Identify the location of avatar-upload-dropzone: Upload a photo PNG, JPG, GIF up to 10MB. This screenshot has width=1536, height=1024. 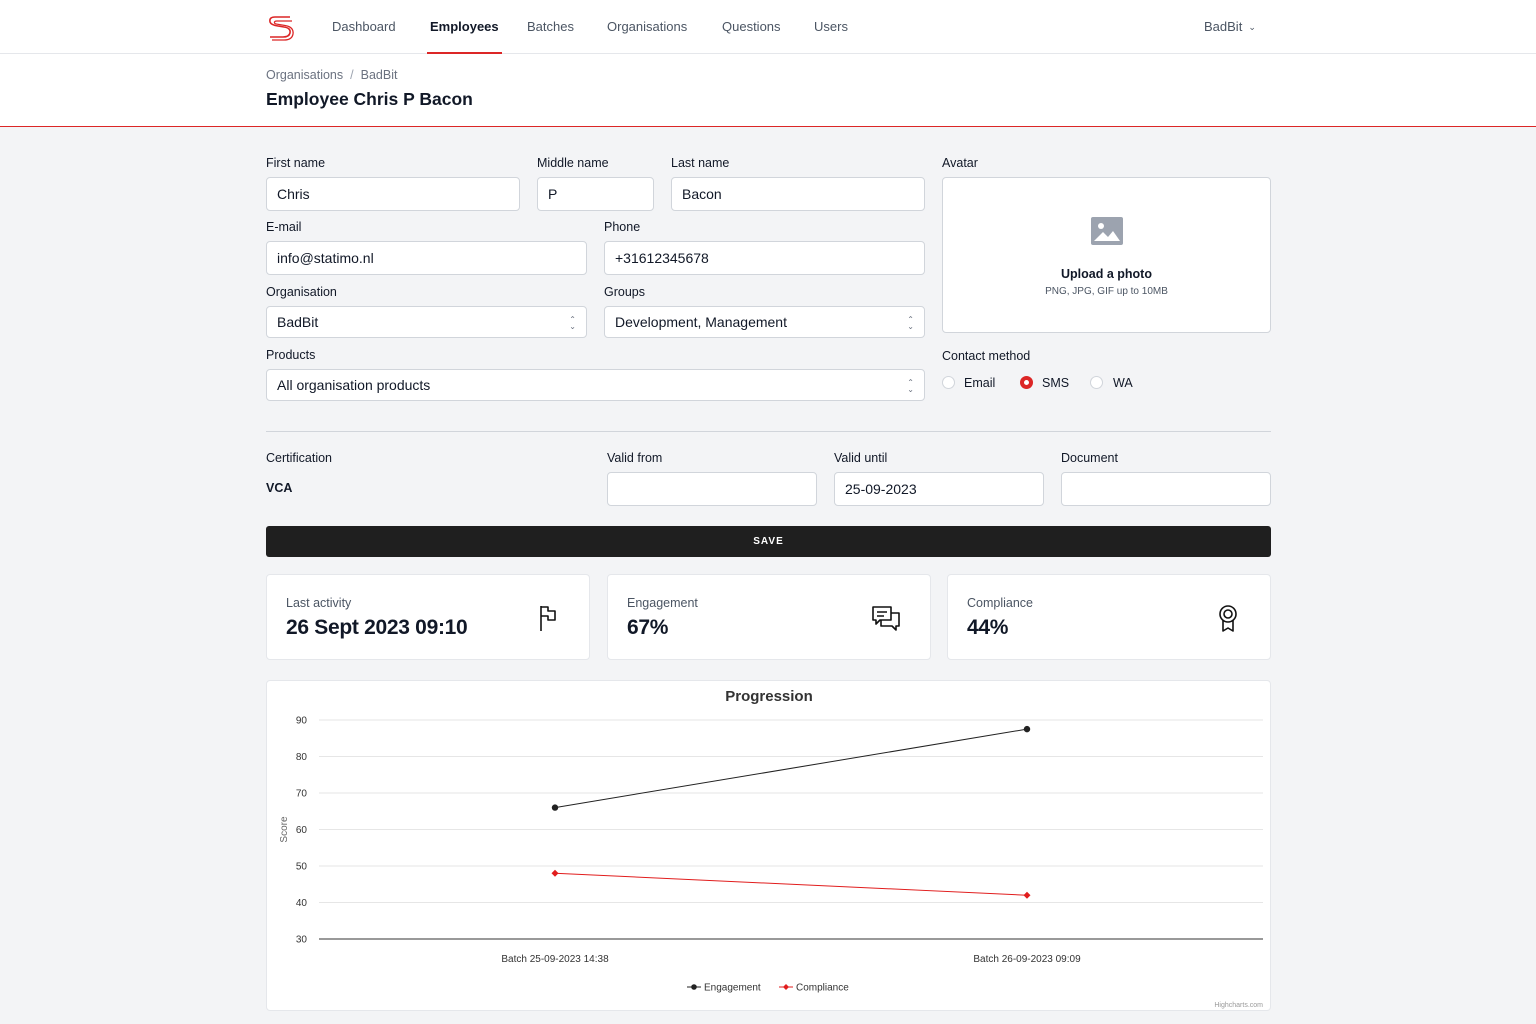
(1106, 255).